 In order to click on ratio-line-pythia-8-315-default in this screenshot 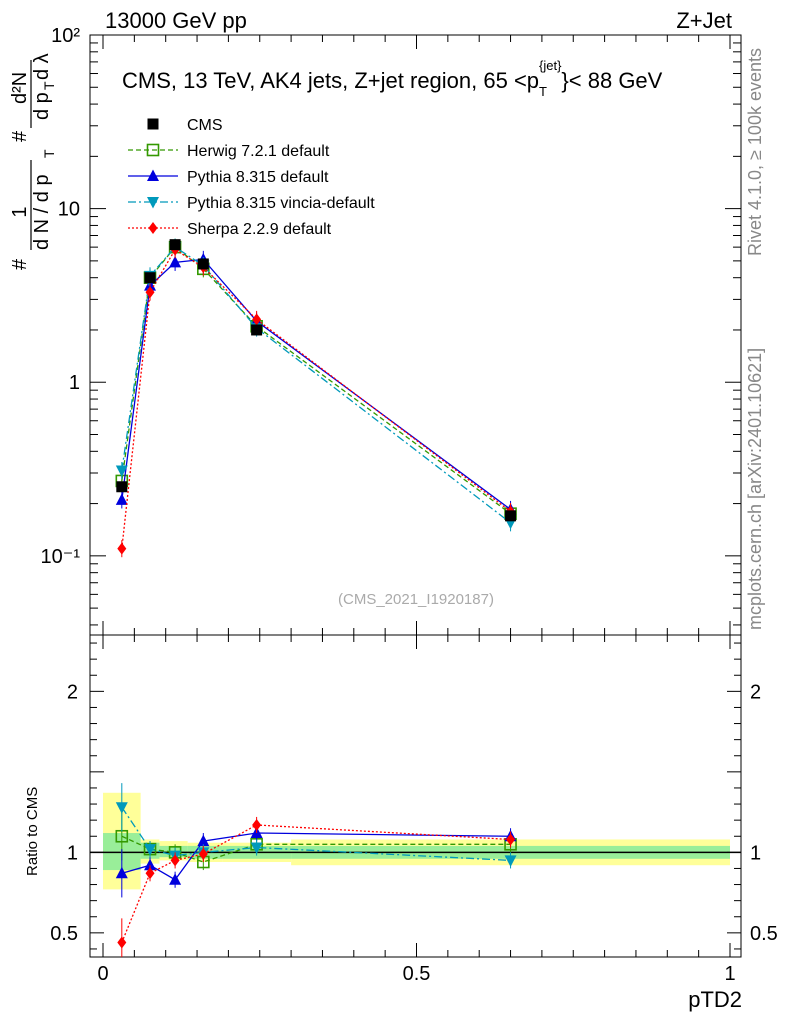, I will do `click(316, 856)`.